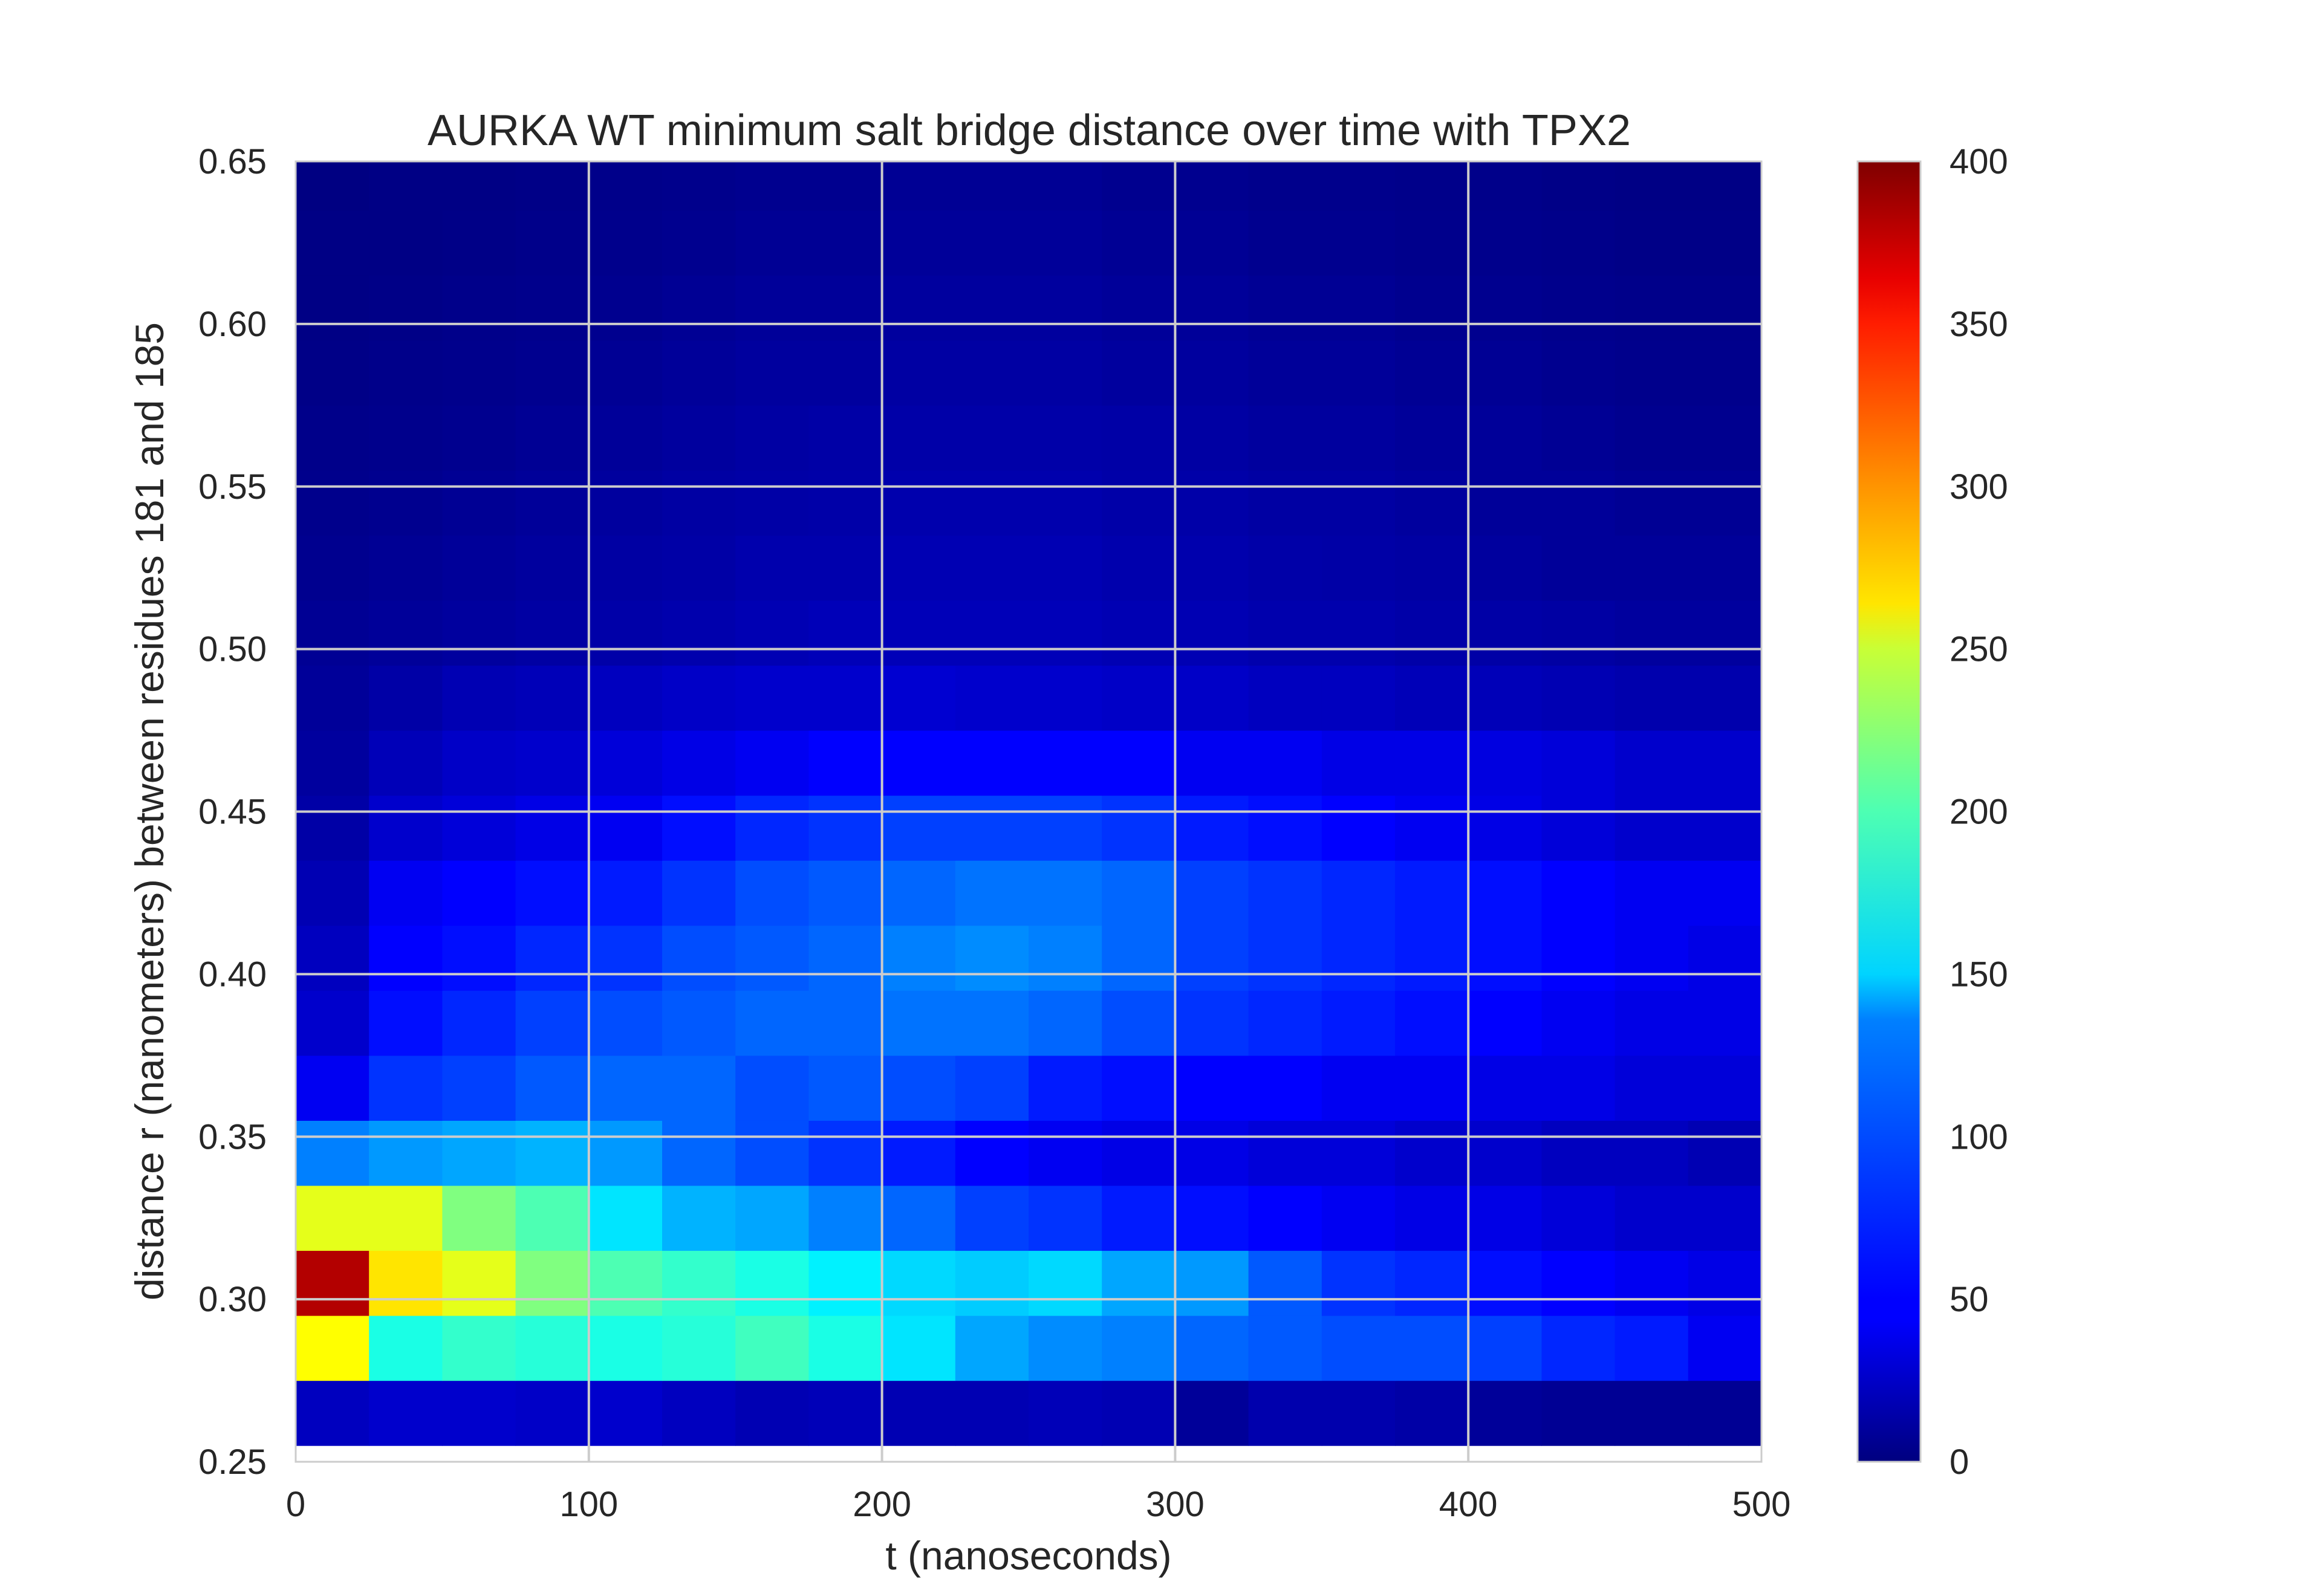 This screenshot has width=2322, height=1596. What do you see at coordinates (233, 324) in the screenshot?
I see `y-tick-label: 0.60` at bounding box center [233, 324].